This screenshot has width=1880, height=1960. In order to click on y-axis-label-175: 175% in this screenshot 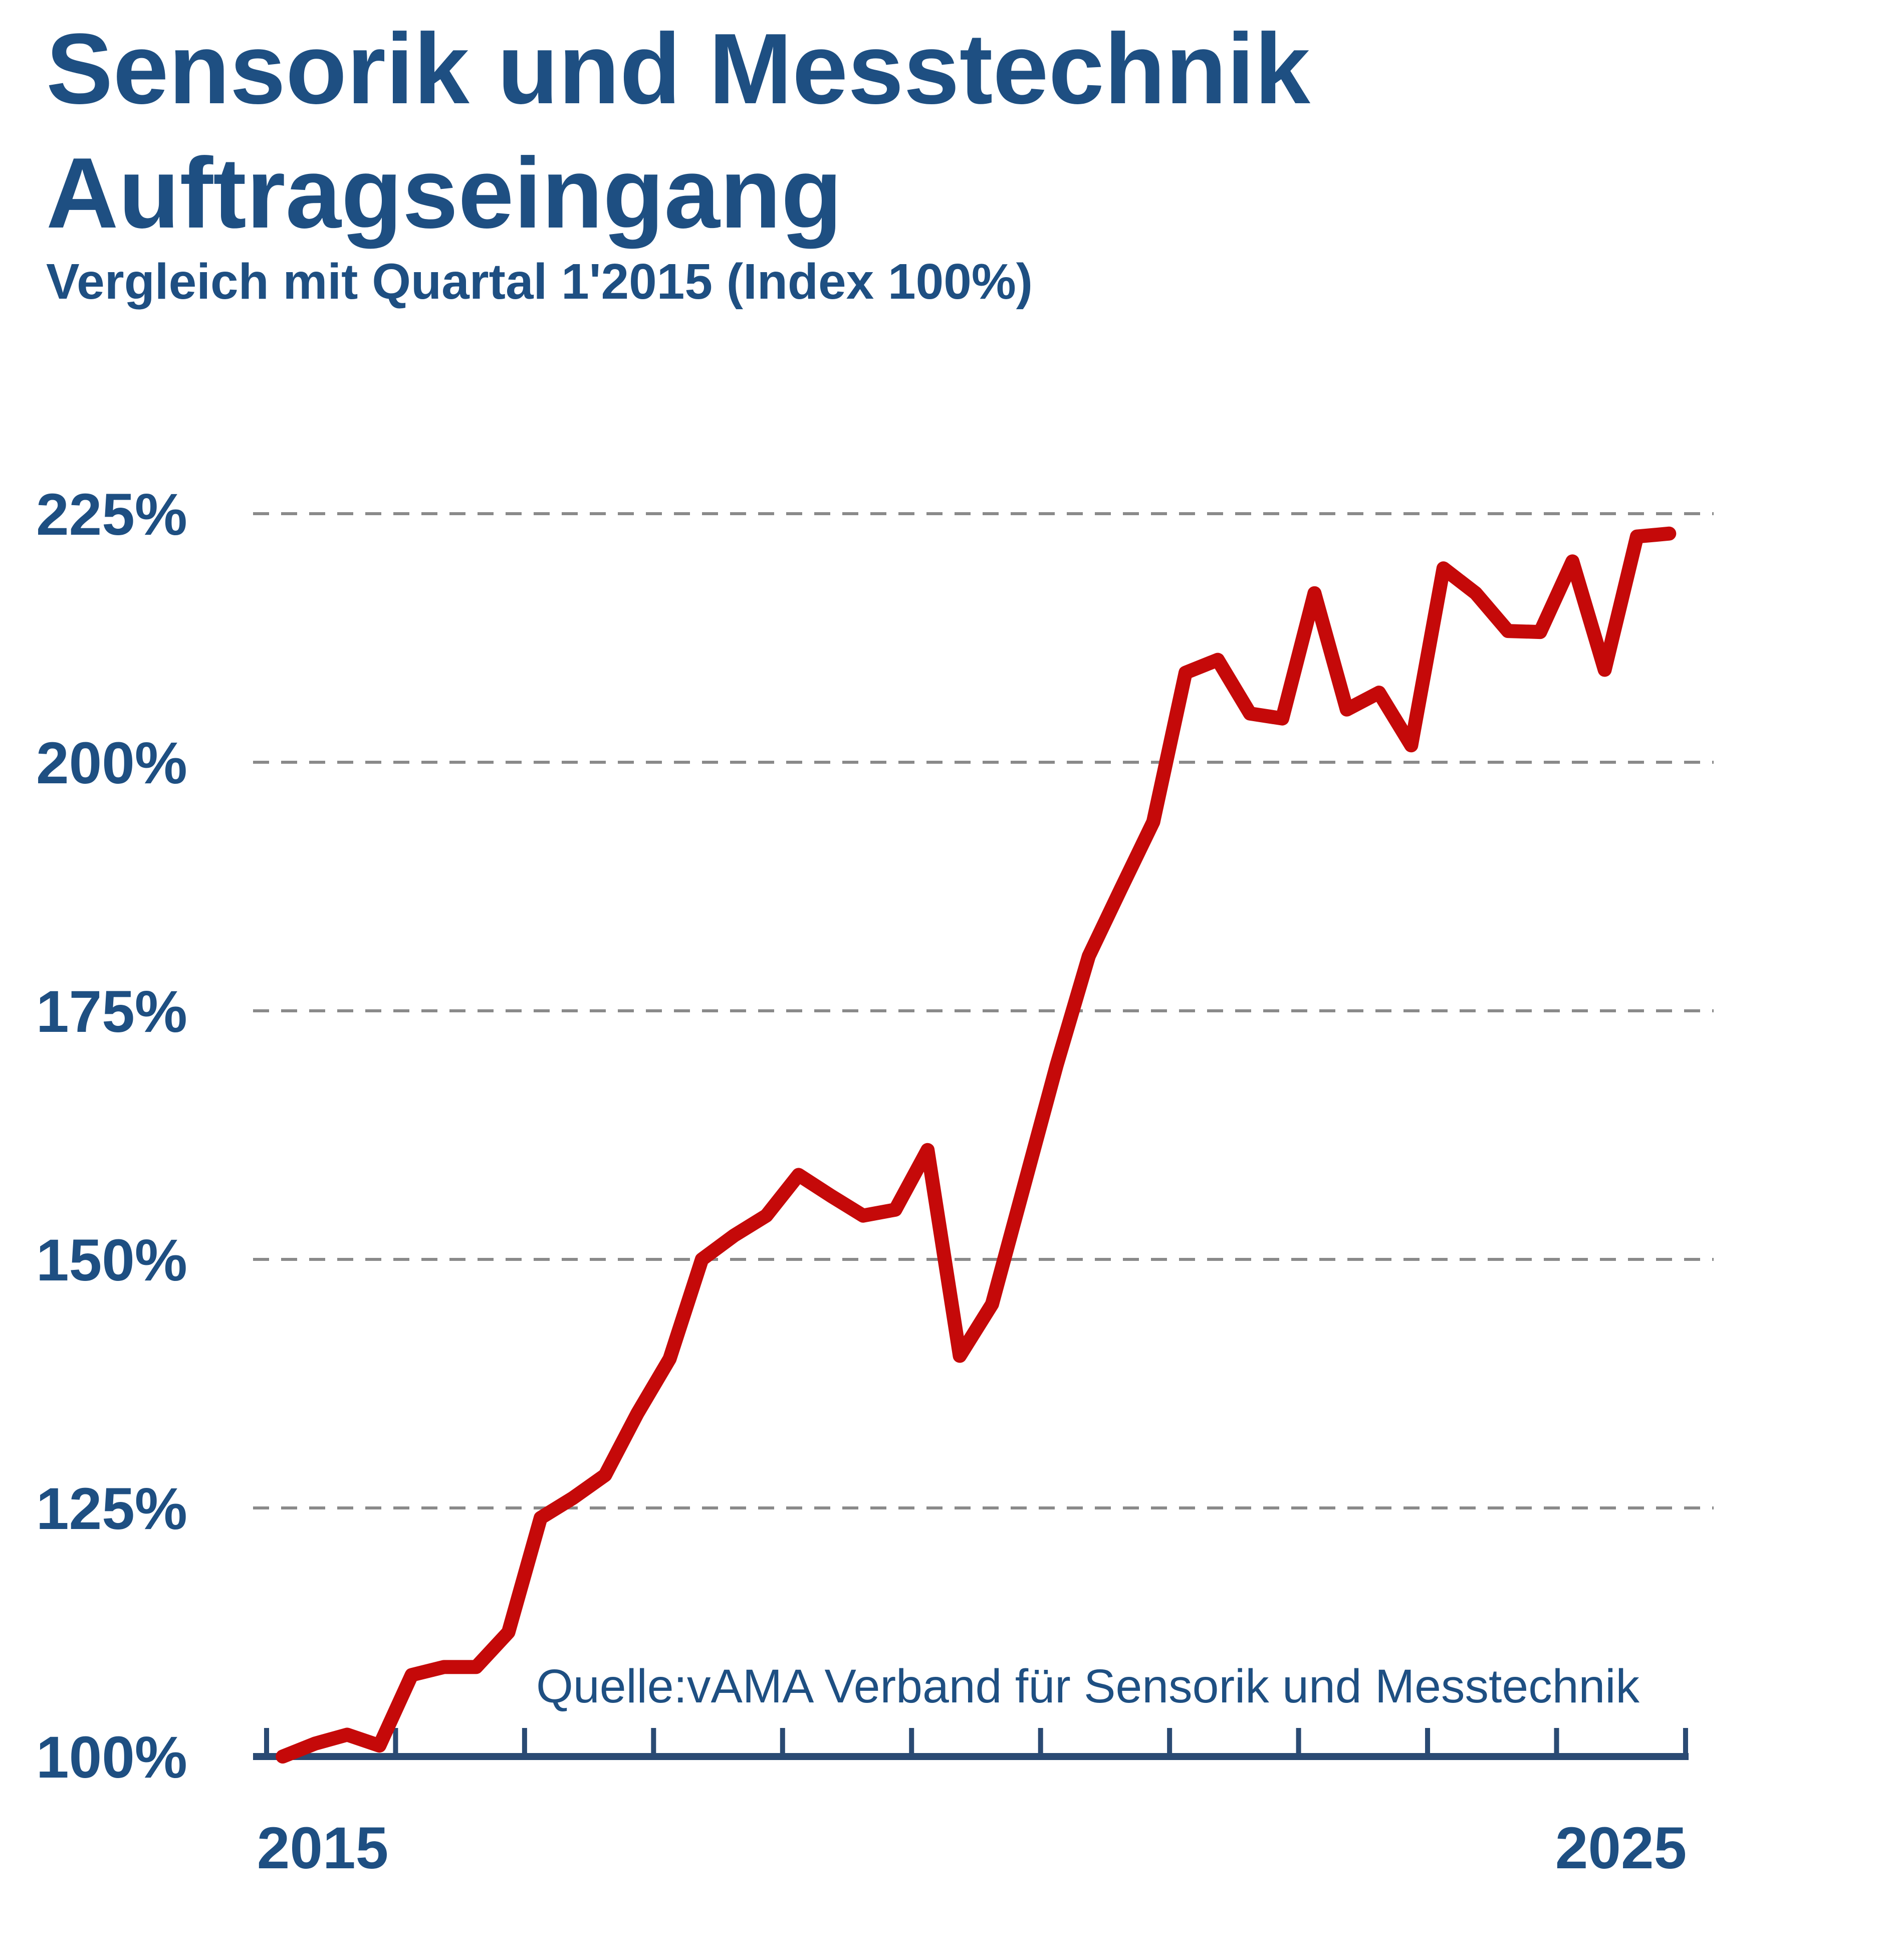, I will do `click(111, 1012)`.